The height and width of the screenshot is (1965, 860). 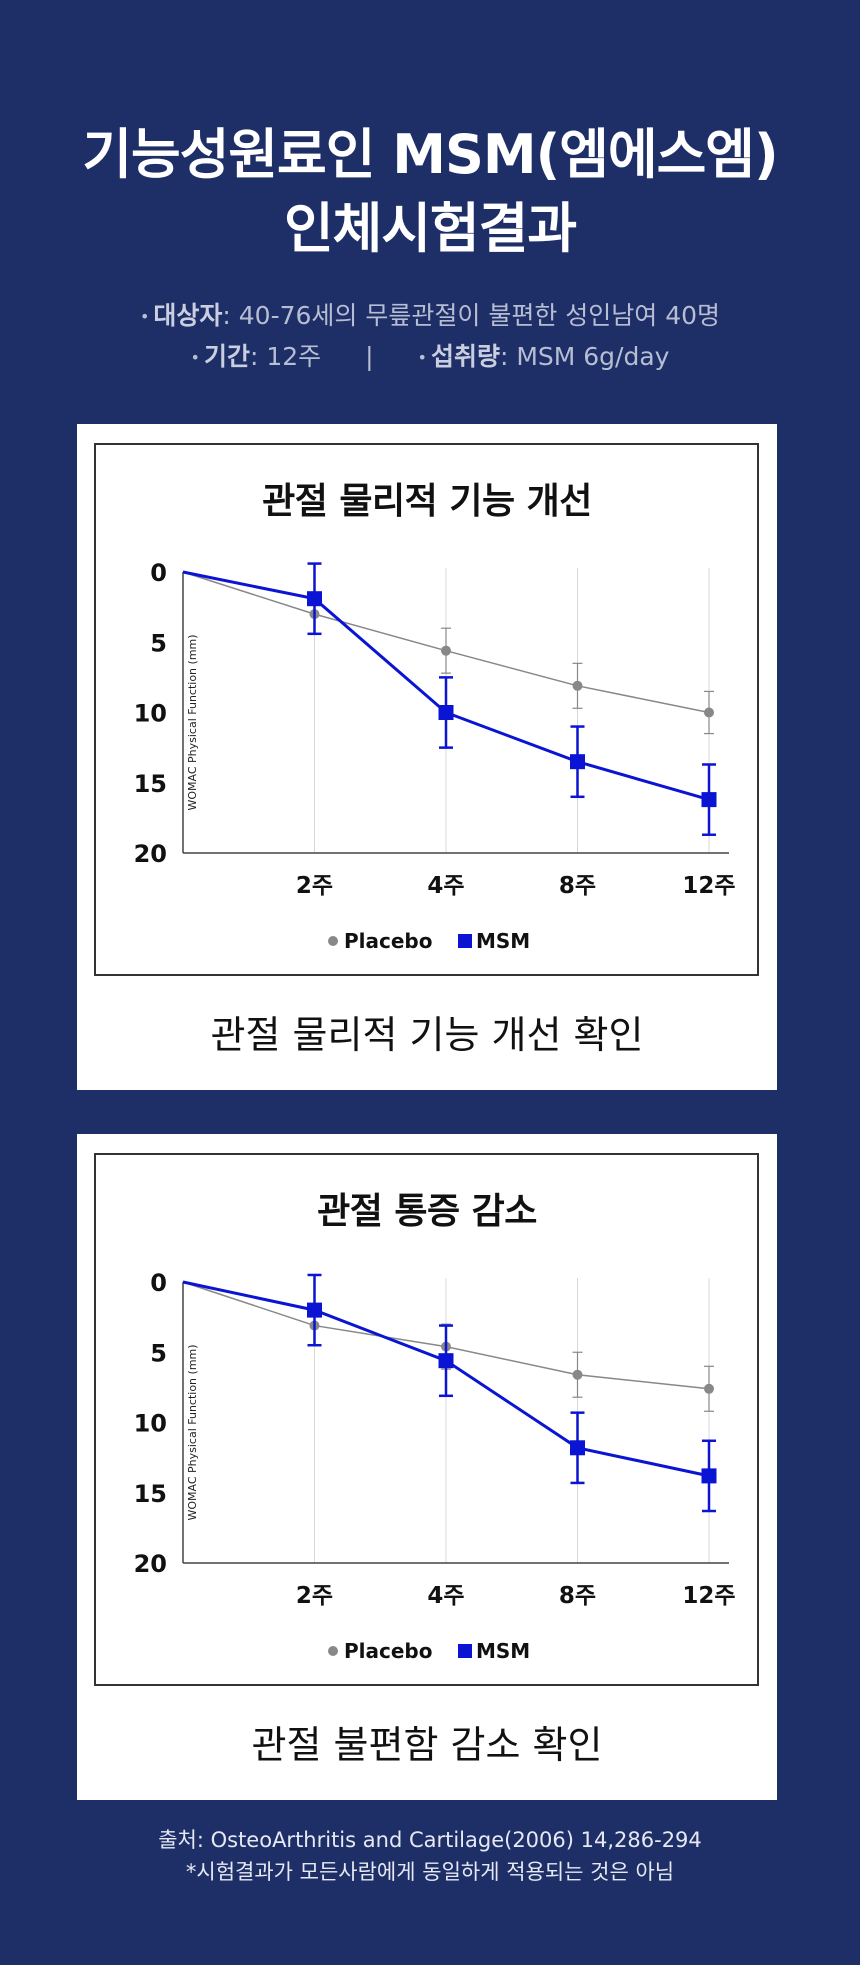 I want to click on title-line-1: 기능성원료인 MSM(엠에스엠), so click(x=430, y=154).